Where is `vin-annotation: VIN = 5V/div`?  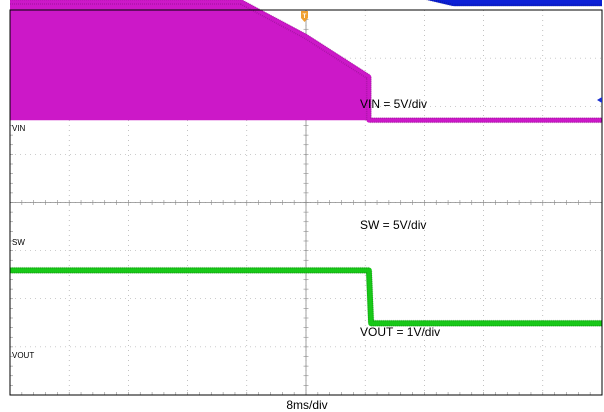
vin-annotation: VIN = 5V/div is located at coordinates (393, 104).